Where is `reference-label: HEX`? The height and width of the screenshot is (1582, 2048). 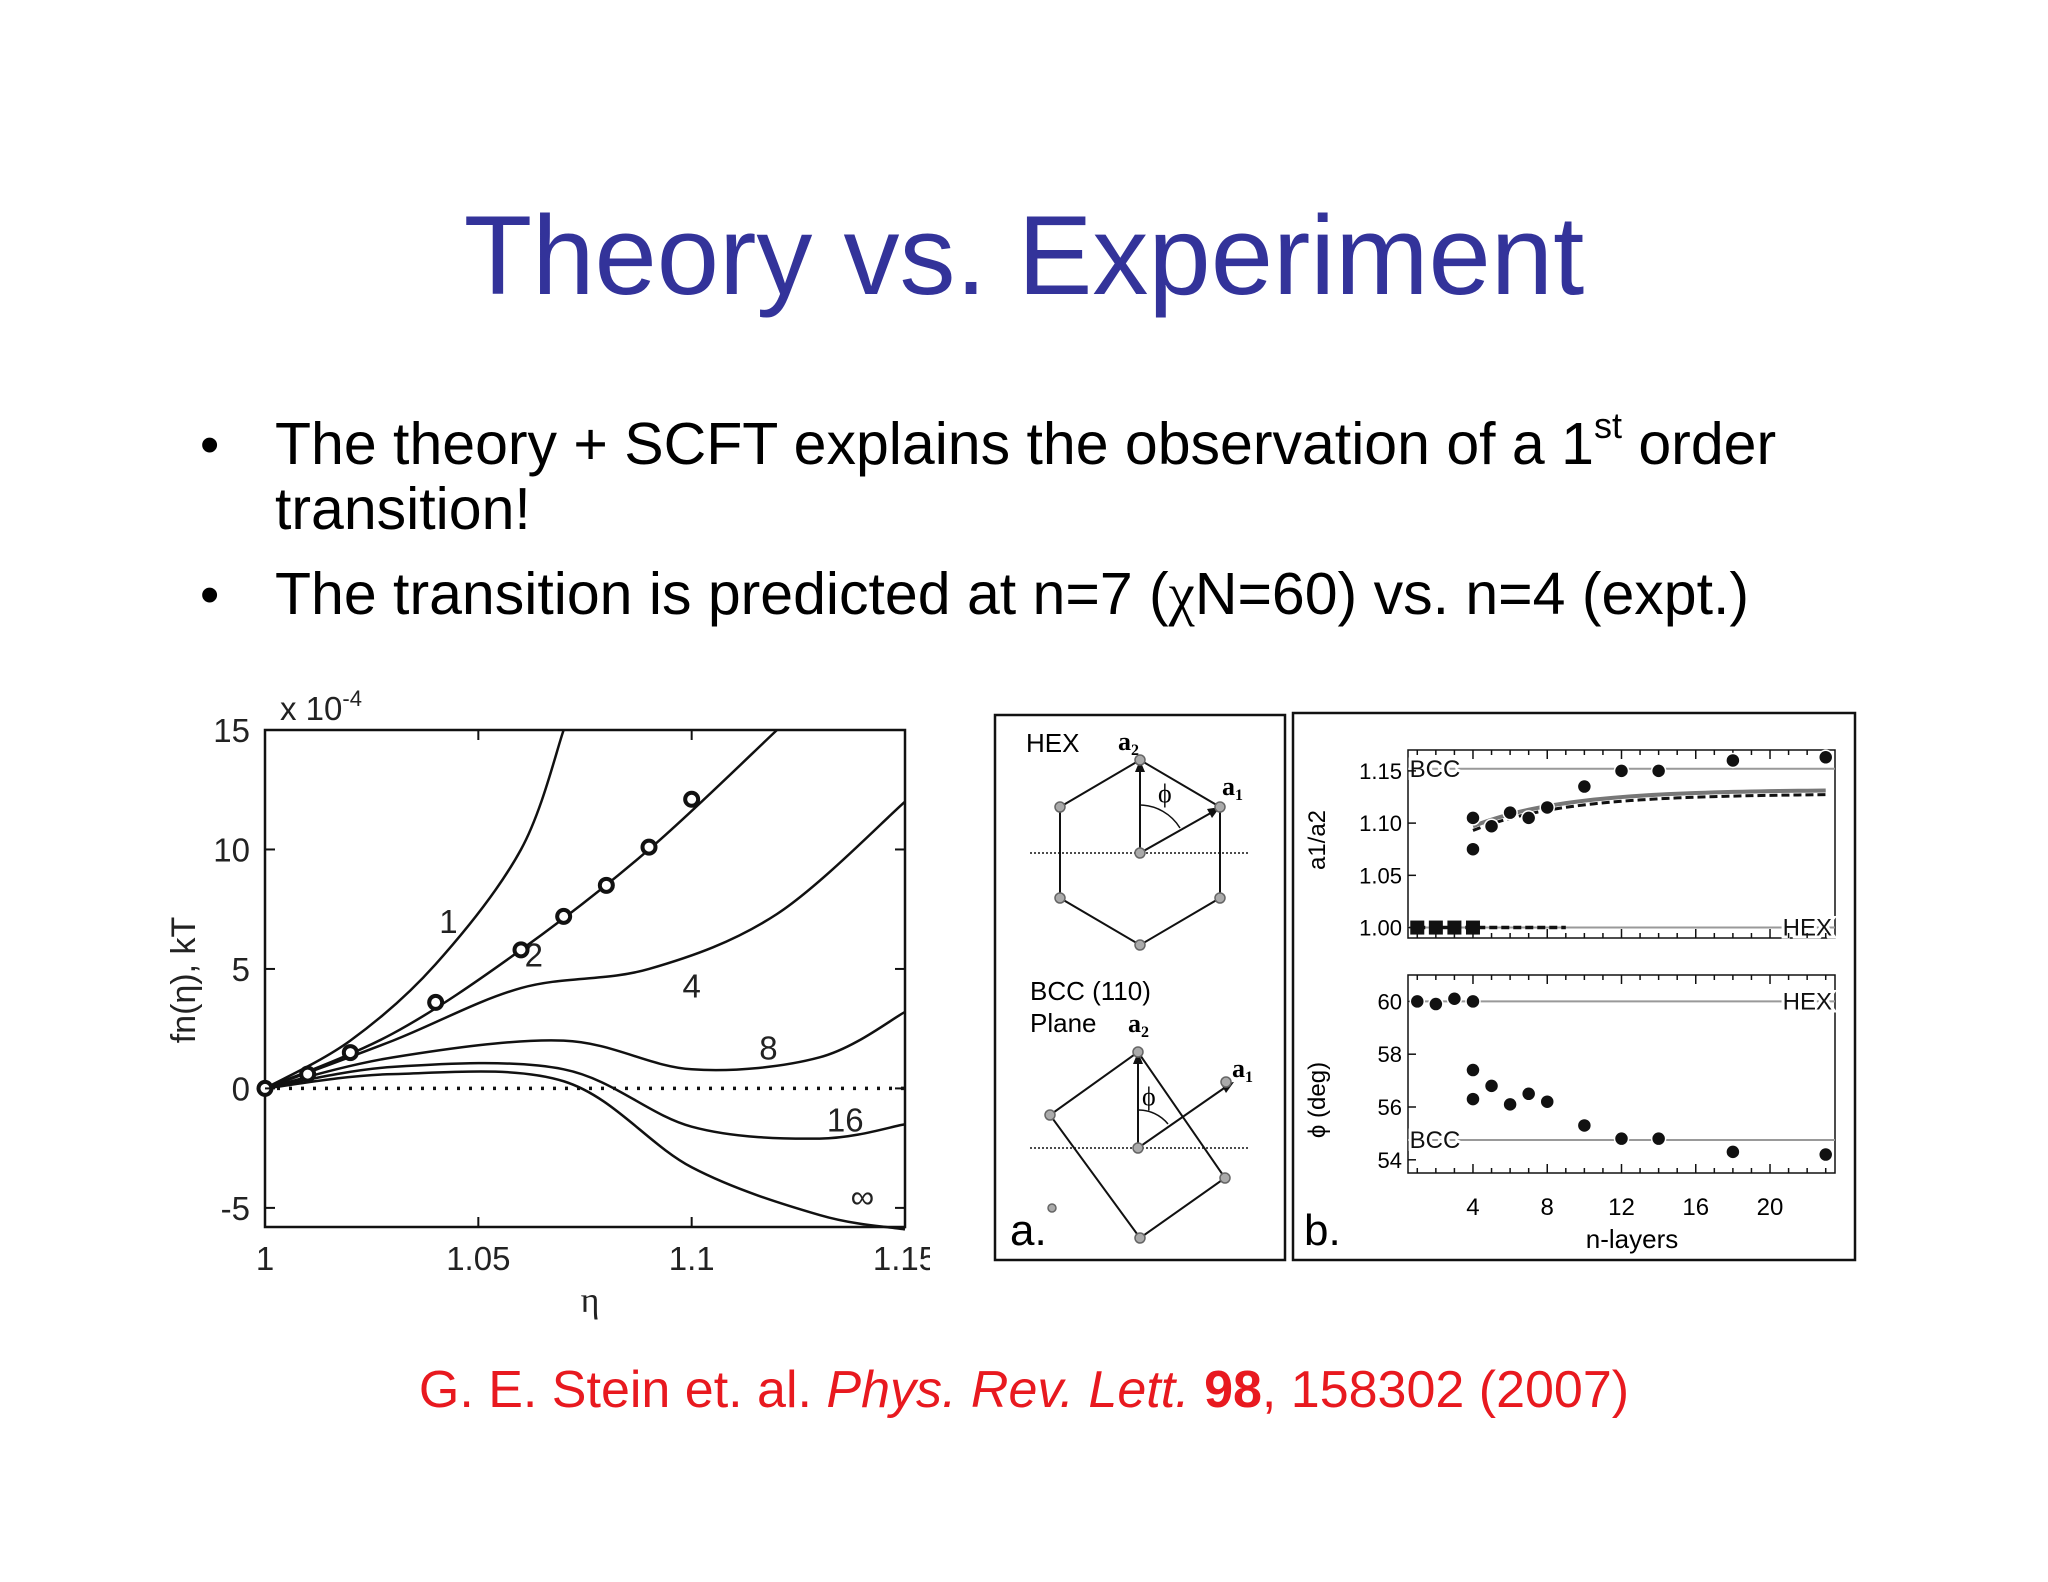
reference-label: HEX is located at coordinates (1807, 1001).